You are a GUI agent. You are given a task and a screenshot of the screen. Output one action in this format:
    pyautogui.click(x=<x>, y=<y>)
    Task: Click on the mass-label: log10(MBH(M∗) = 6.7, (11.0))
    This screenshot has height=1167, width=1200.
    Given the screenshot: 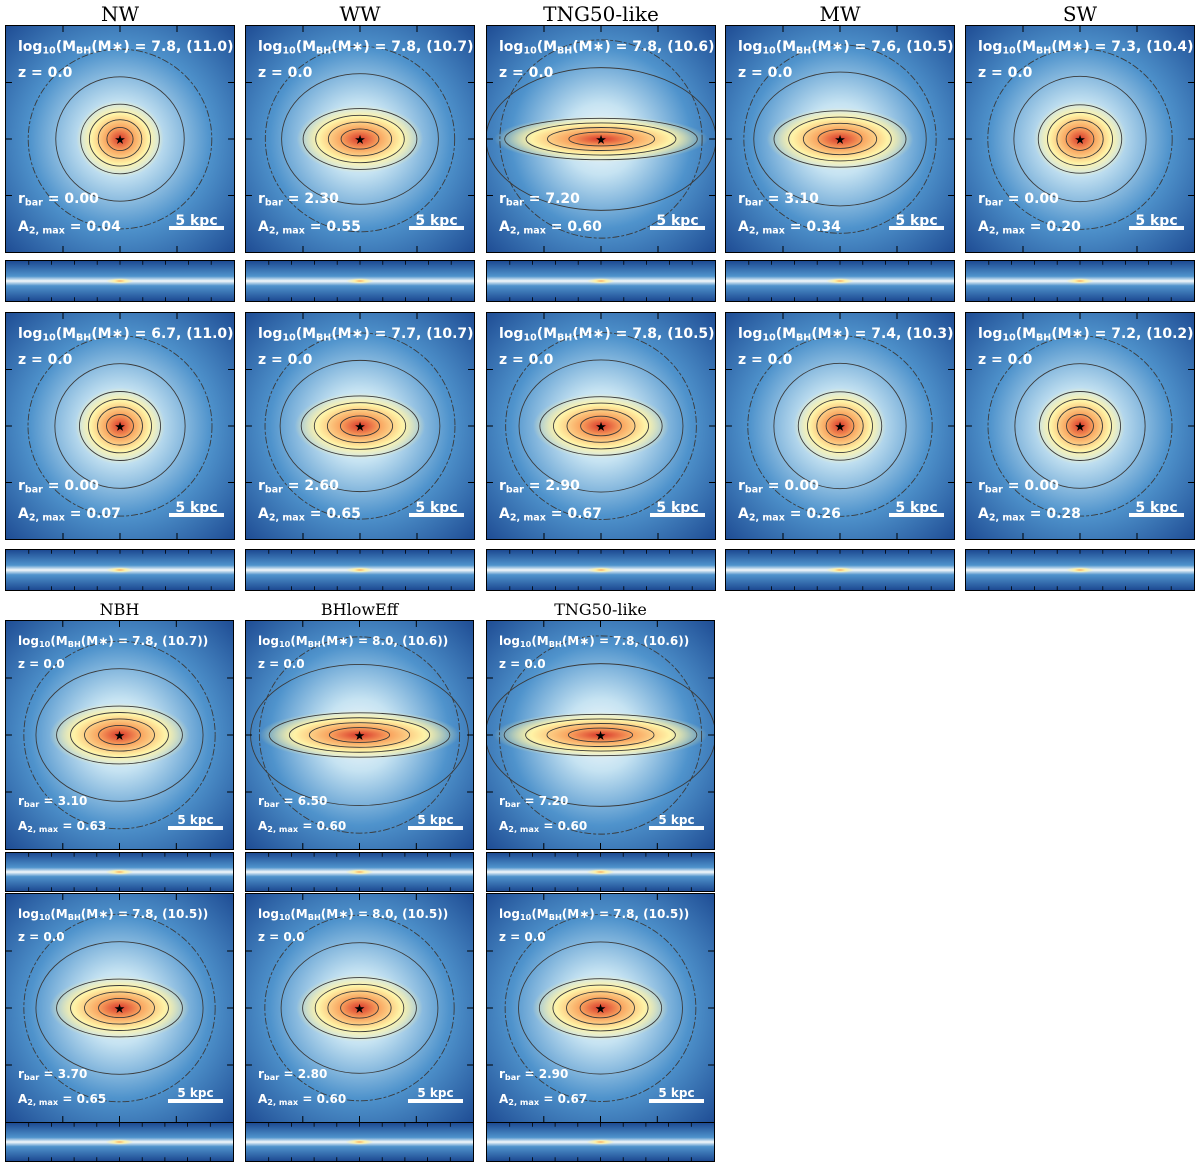 What is the action you would take?
    pyautogui.click(x=126, y=335)
    